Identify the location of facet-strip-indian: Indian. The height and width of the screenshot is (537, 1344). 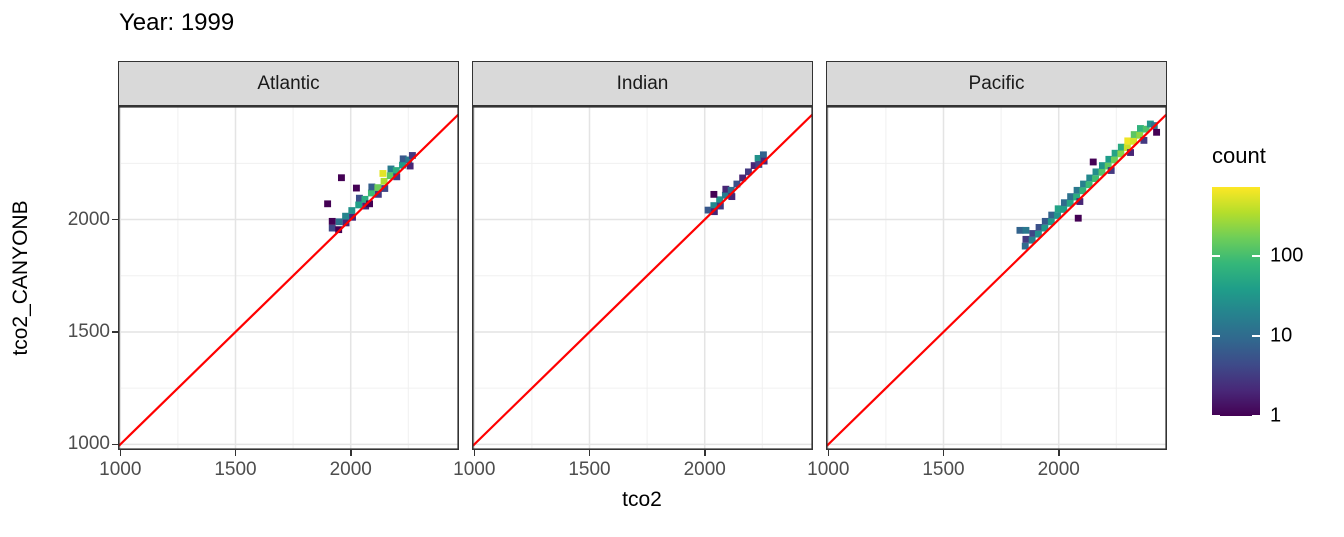
(642, 83).